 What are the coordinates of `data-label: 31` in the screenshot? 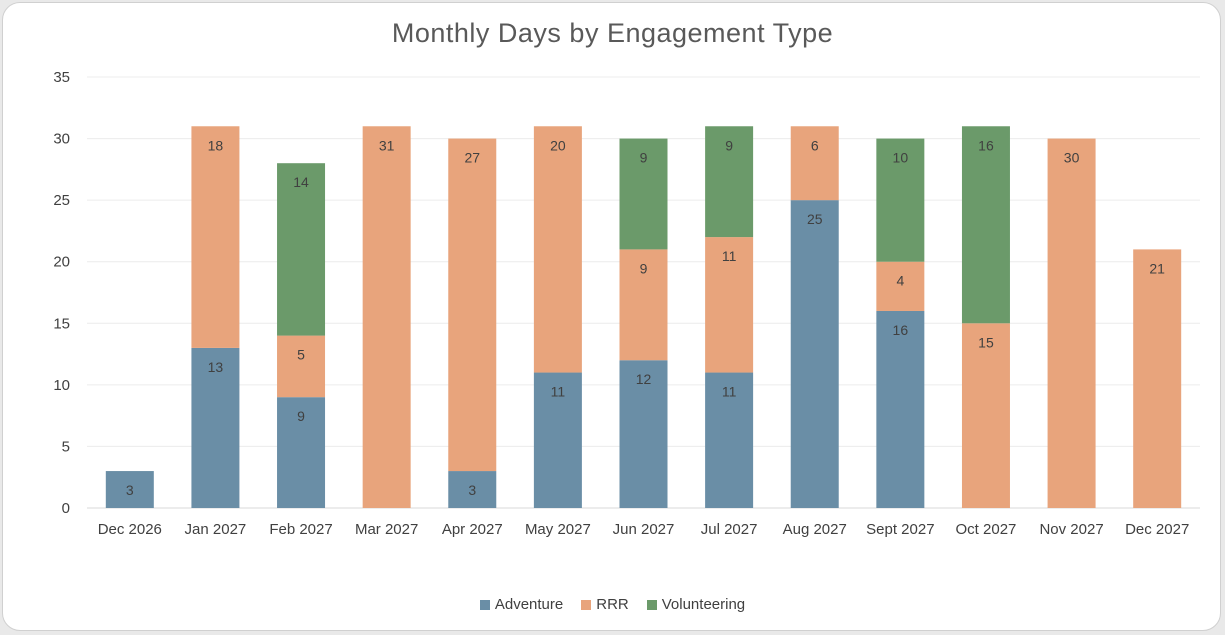 It's located at (387, 145).